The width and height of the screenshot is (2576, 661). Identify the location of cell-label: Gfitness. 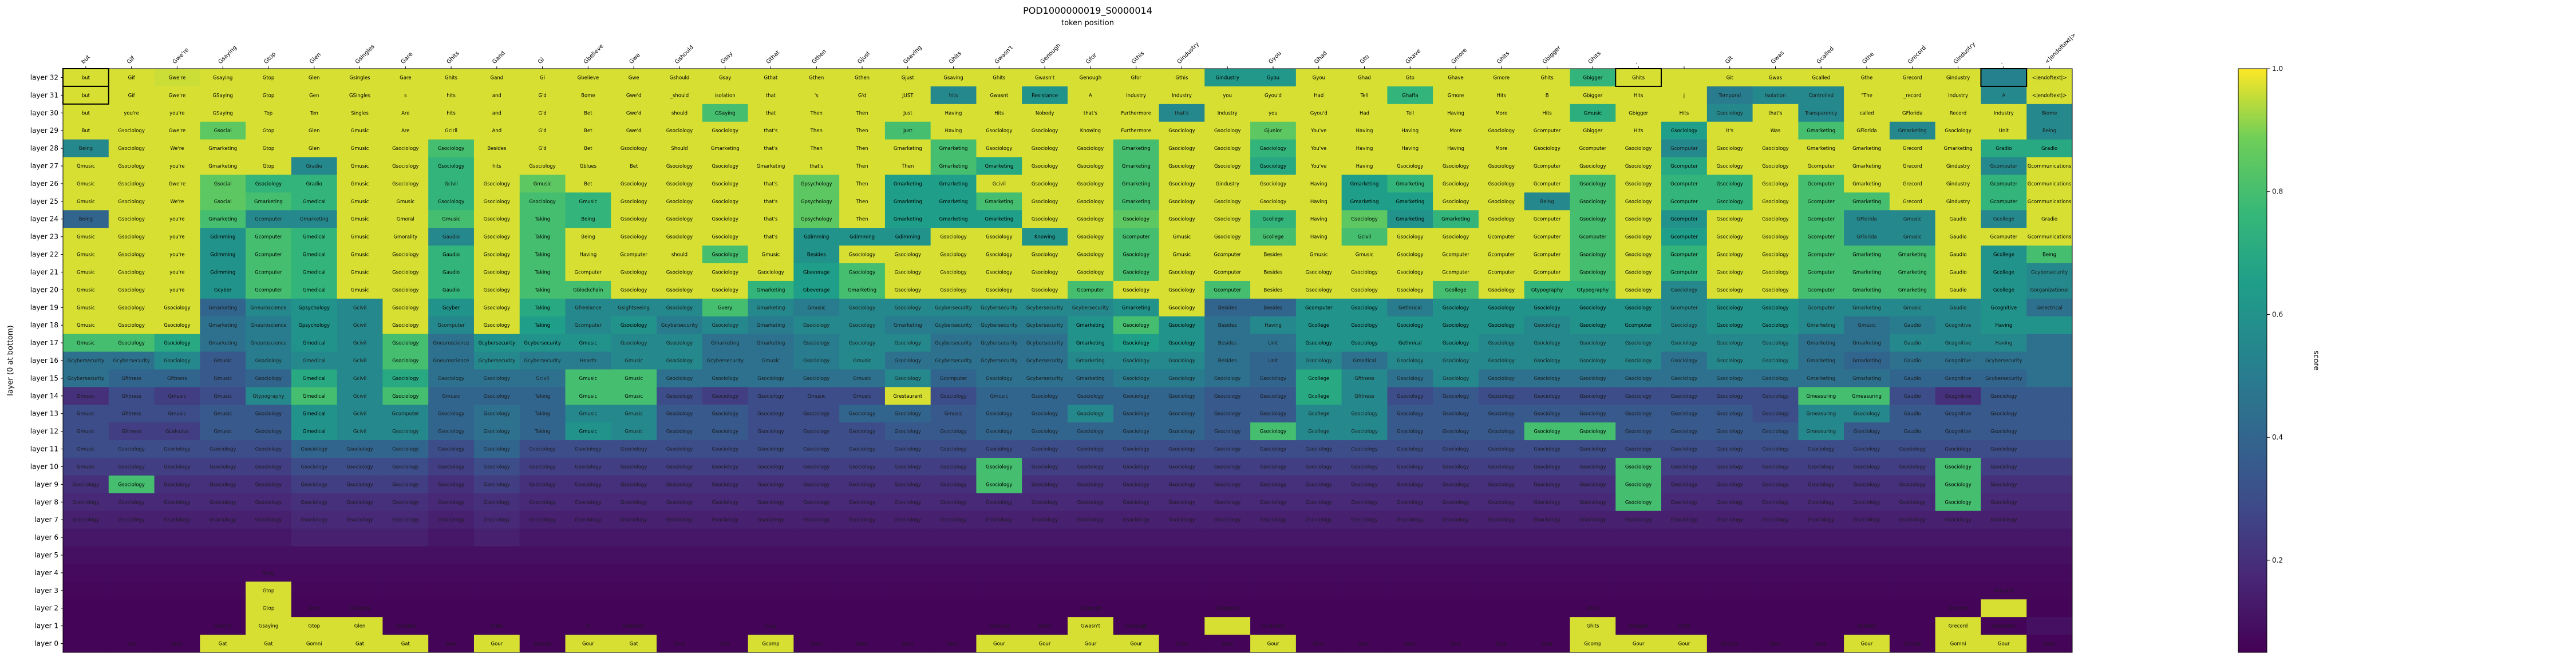
(131, 414).